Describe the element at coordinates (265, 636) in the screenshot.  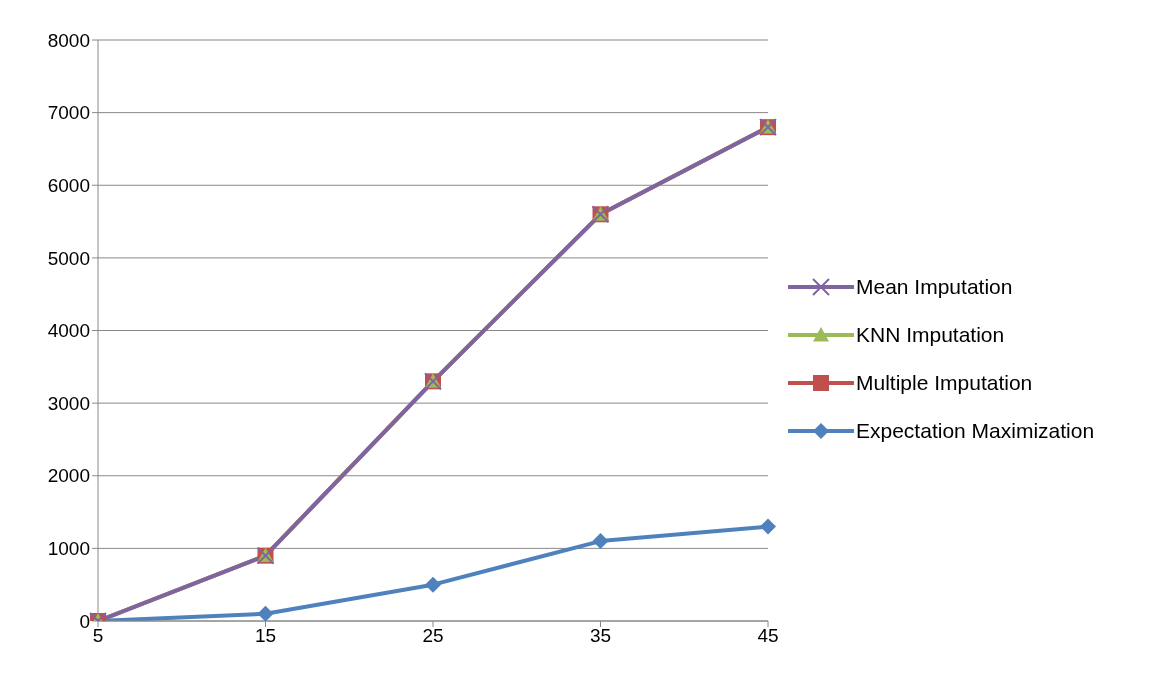
I see `x-tick-label: 15` at that location.